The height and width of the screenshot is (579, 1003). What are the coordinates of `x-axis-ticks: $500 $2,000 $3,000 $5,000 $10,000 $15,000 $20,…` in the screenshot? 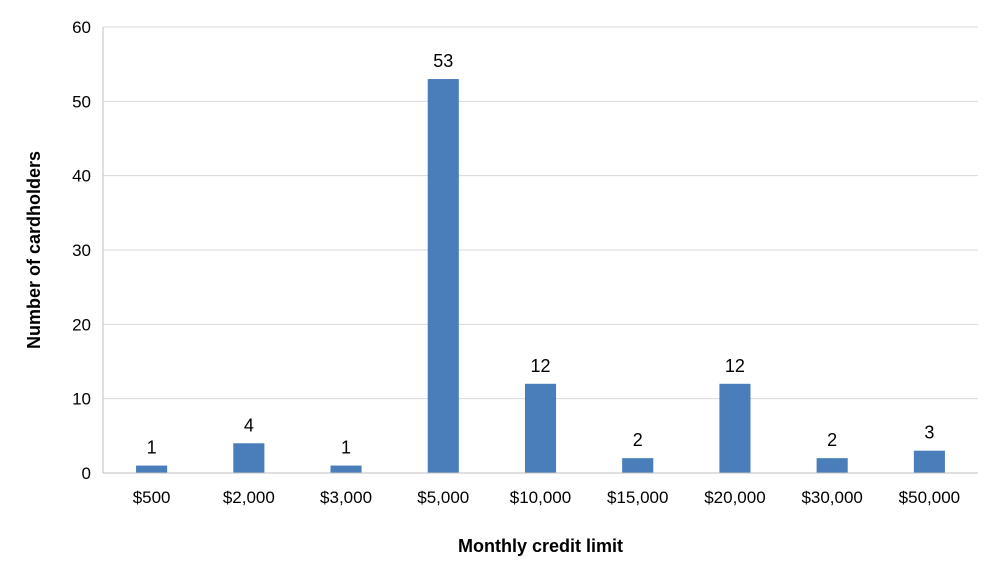 It's located at (546, 497).